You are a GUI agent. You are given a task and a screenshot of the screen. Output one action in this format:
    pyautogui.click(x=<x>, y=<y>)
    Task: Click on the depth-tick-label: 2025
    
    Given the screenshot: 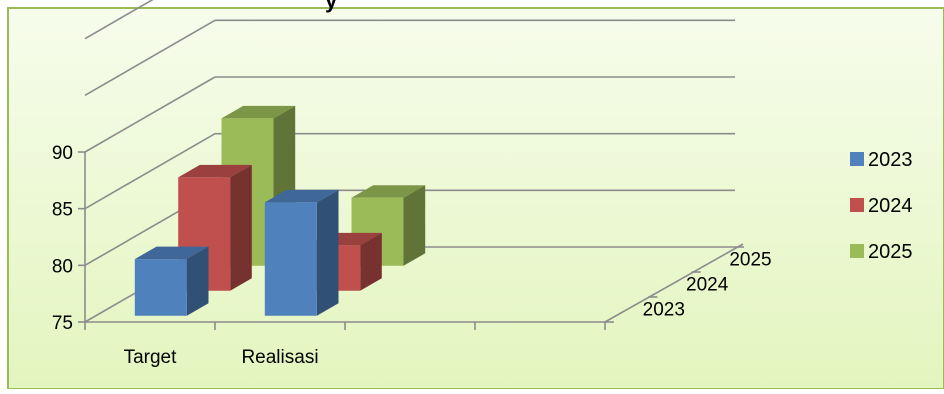 What is the action you would take?
    pyautogui.click(x=750, y=260)
    